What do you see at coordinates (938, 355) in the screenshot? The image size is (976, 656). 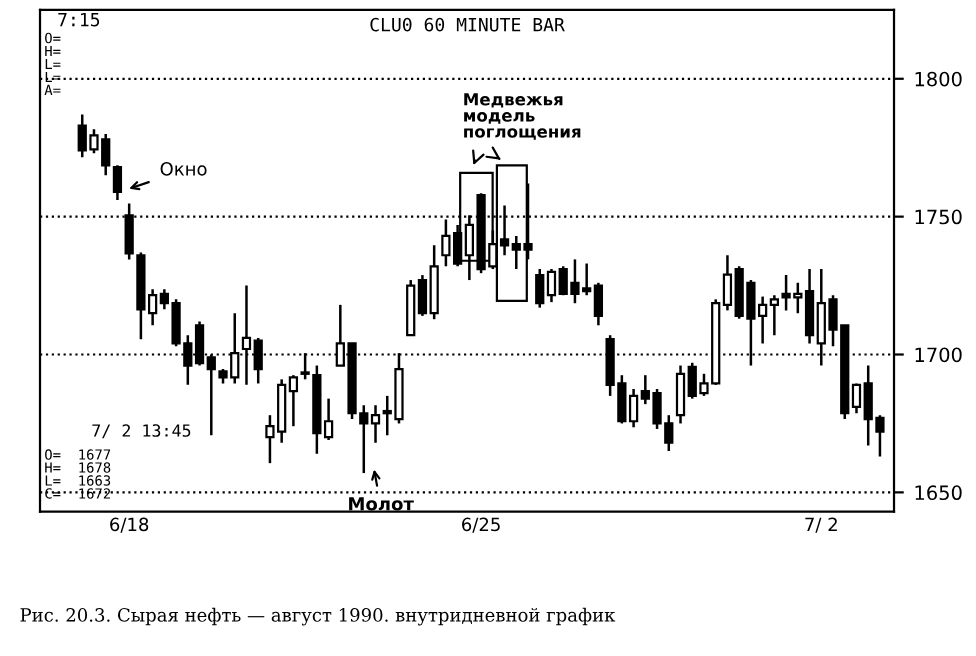 I see `y-tick-label: 1700` at bounding box center [938, 355].